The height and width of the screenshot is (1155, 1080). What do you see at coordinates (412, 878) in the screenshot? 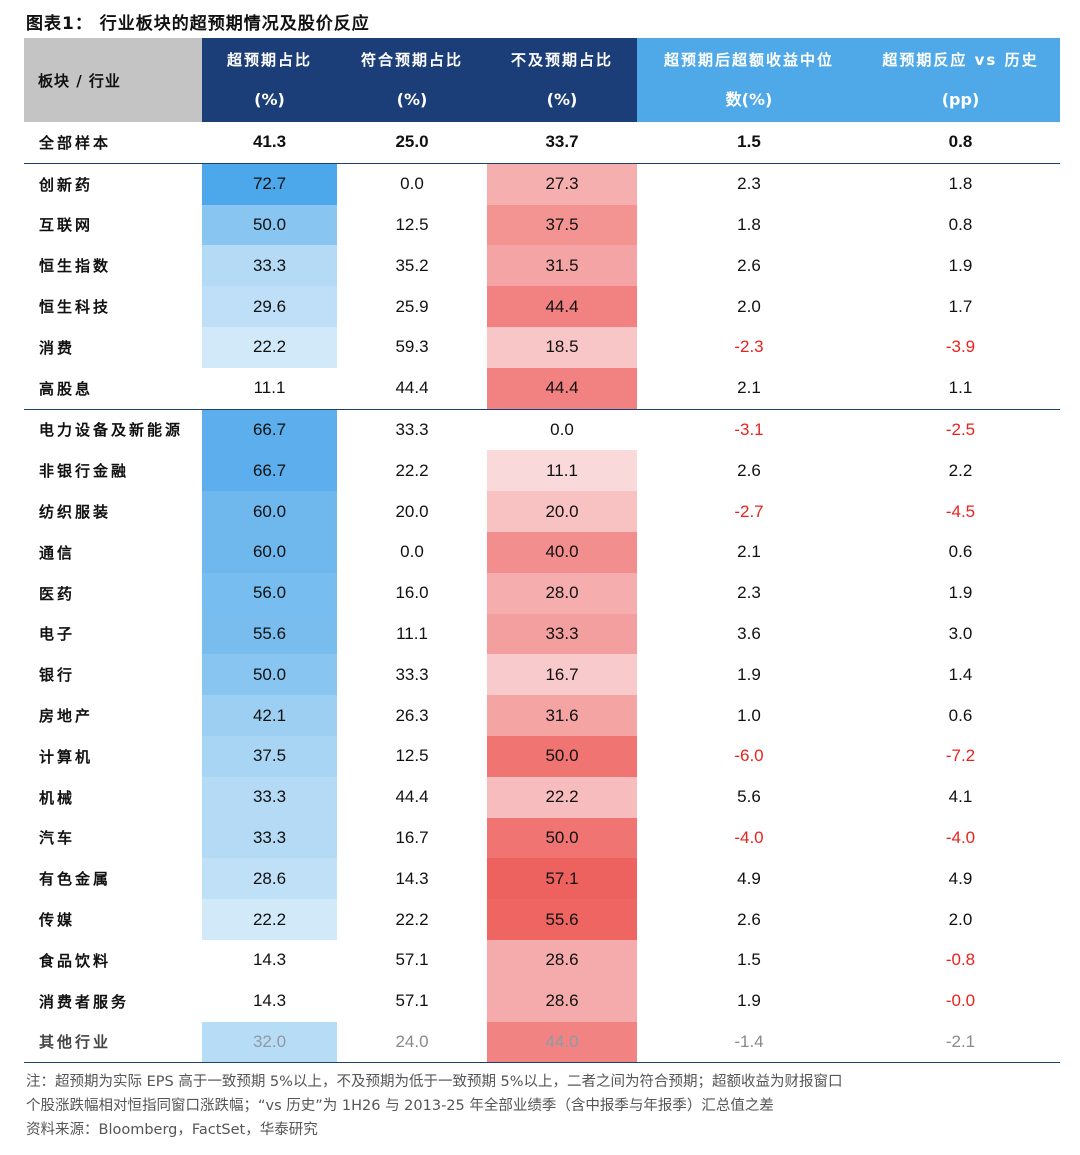
I see `row-inline-cell: 14.3` at bounding box center [412, 878].